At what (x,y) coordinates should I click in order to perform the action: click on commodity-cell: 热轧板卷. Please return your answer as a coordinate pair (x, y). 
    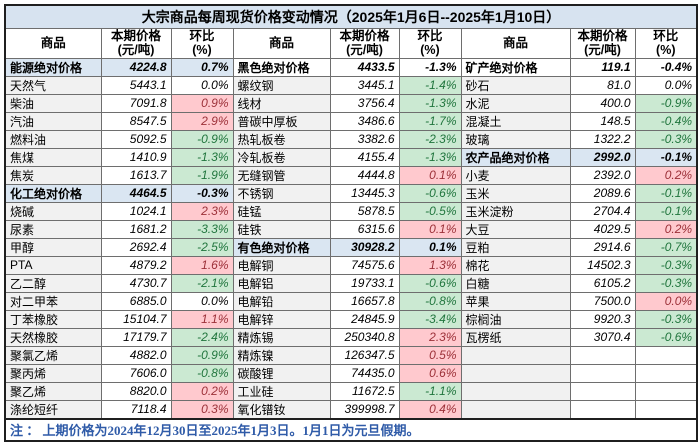
    Looking at the image, I should click on (281, 139).